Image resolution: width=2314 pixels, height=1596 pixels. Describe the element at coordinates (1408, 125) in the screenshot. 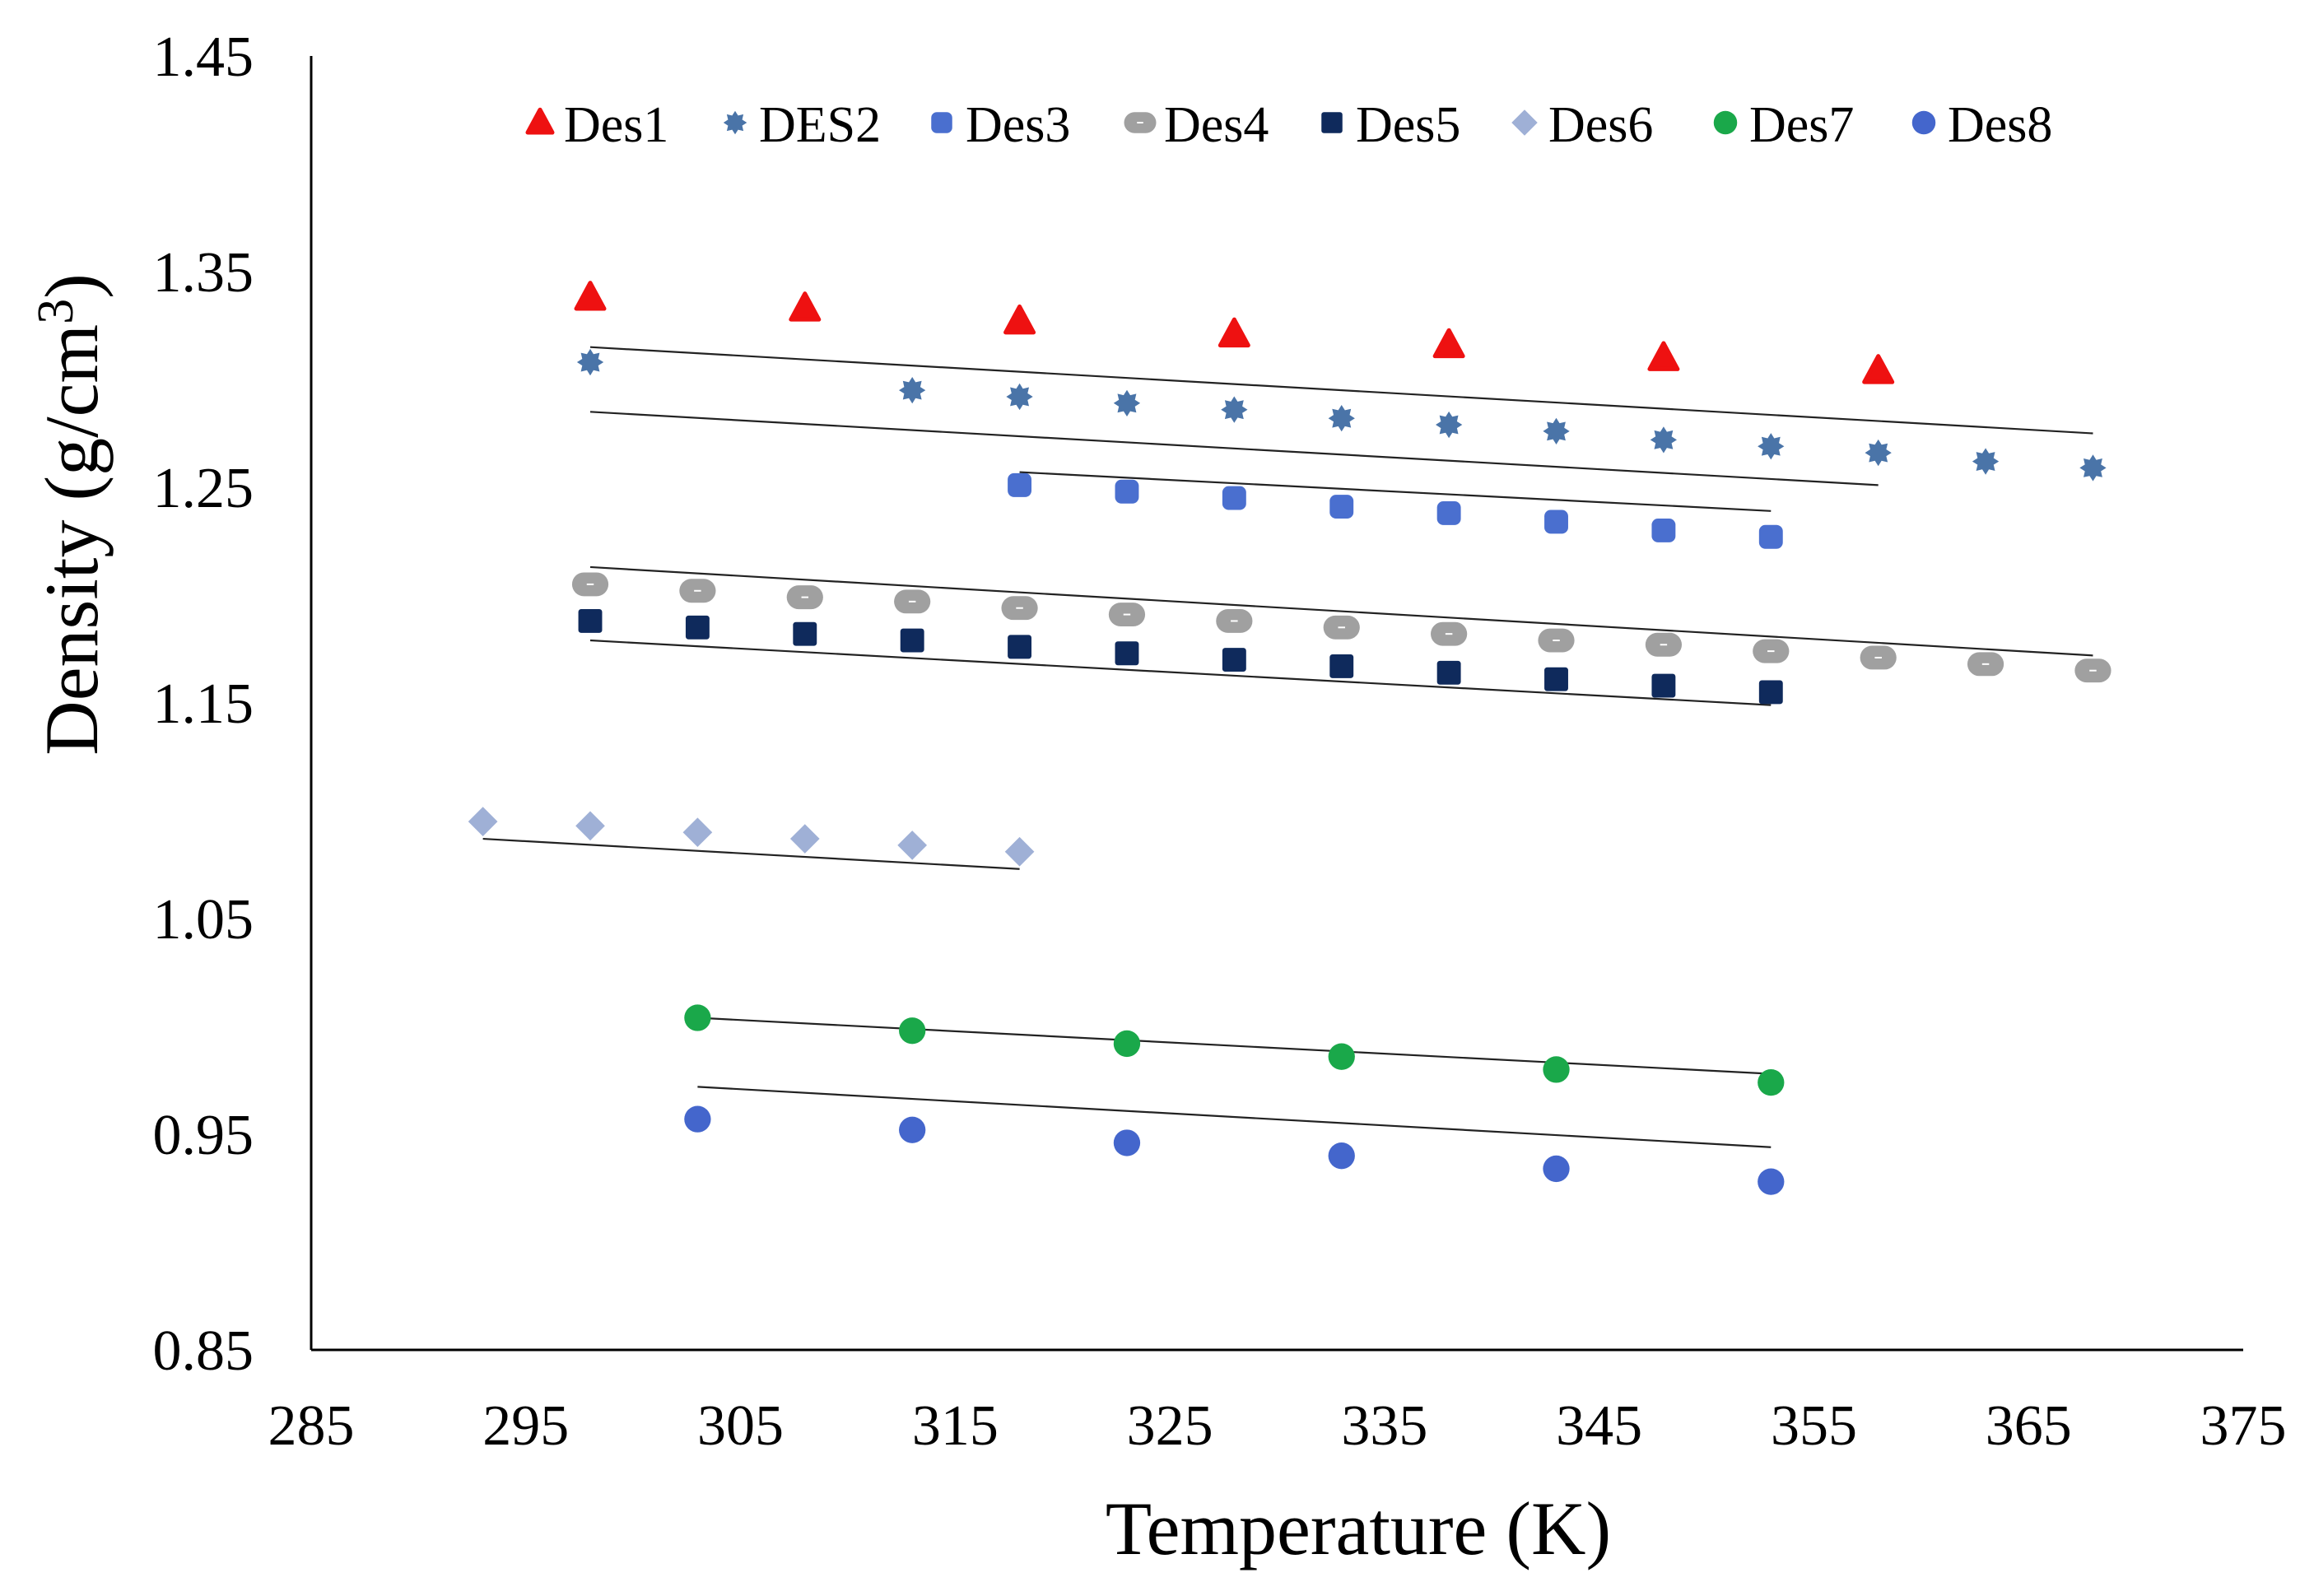

I see `legend-label: Des5` at that location.